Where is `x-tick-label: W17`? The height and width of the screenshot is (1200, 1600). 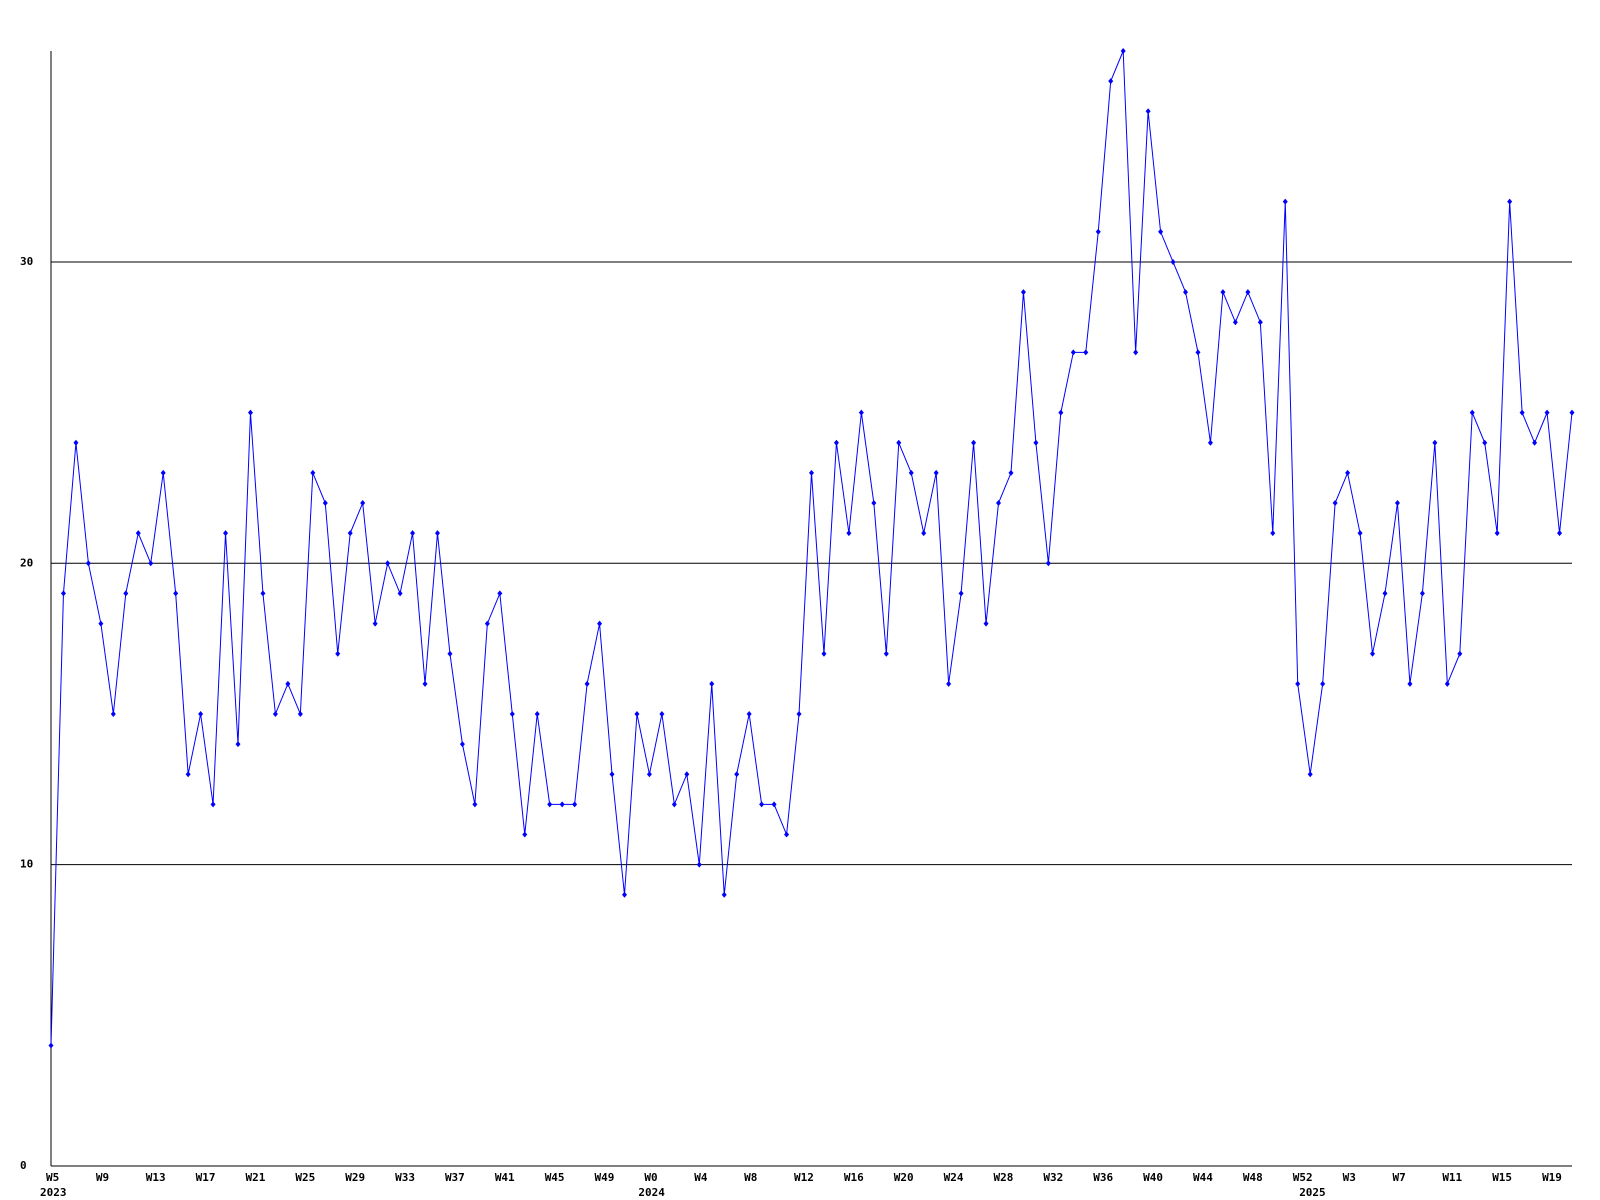
x-tick-label: W17 is located at coordinates (206, 1177).